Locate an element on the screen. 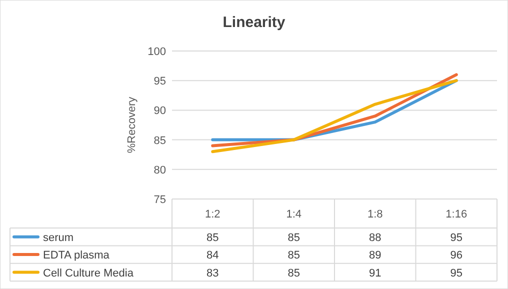 Image resolution: width=508 pixels, height=289 pixels. y-axis-title: %Recovery is located at coordinates (132, 125).